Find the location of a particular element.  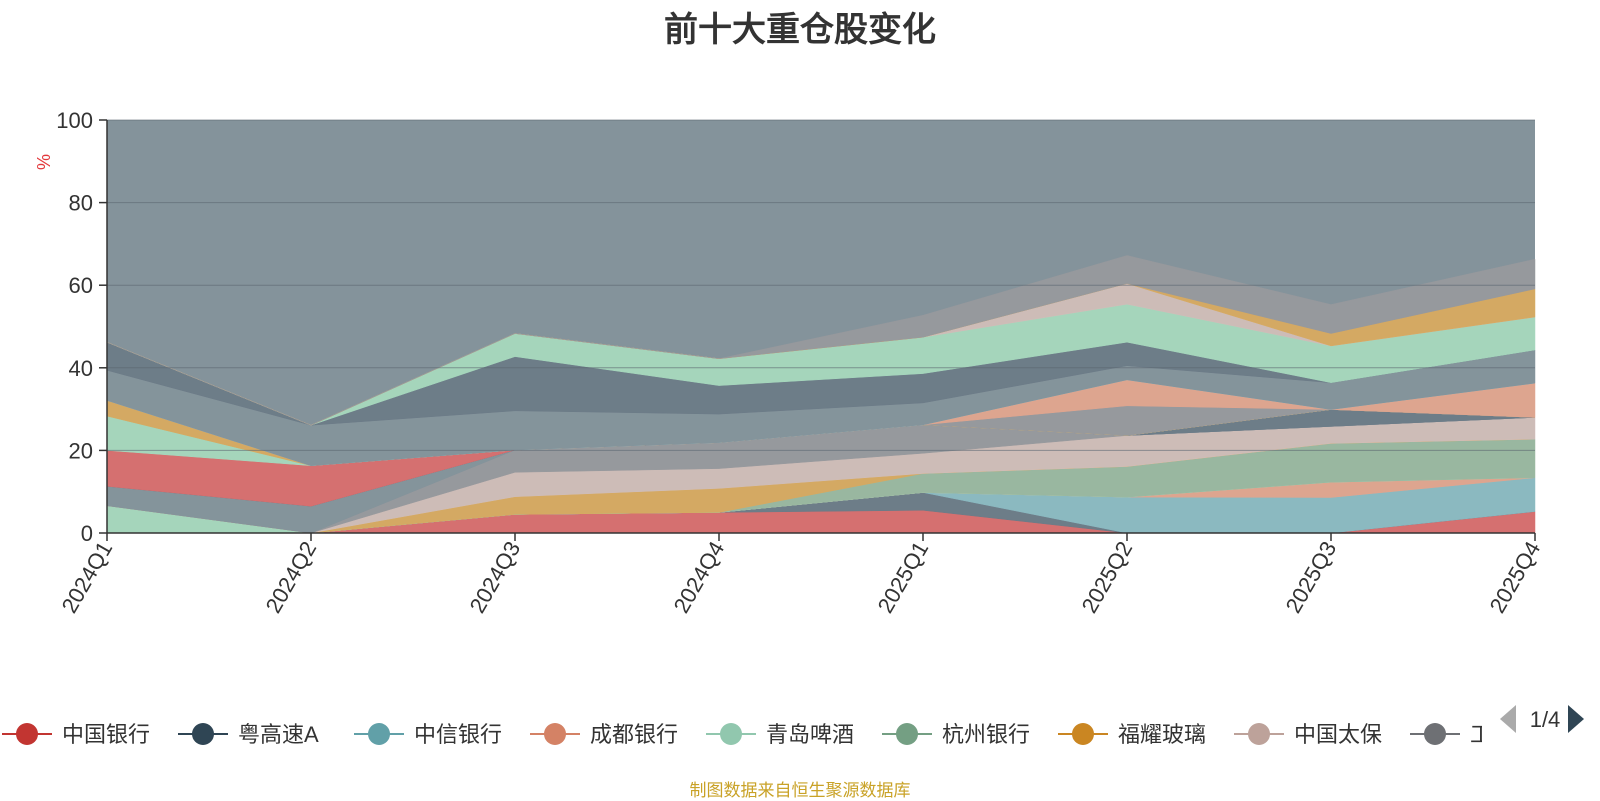

legend: 中国银行 粤高速A 中信银行 成都银行 青岛啤酒 杭州银行 福耀玻璃 中国太保 工 is located at coordinates (747, 734).